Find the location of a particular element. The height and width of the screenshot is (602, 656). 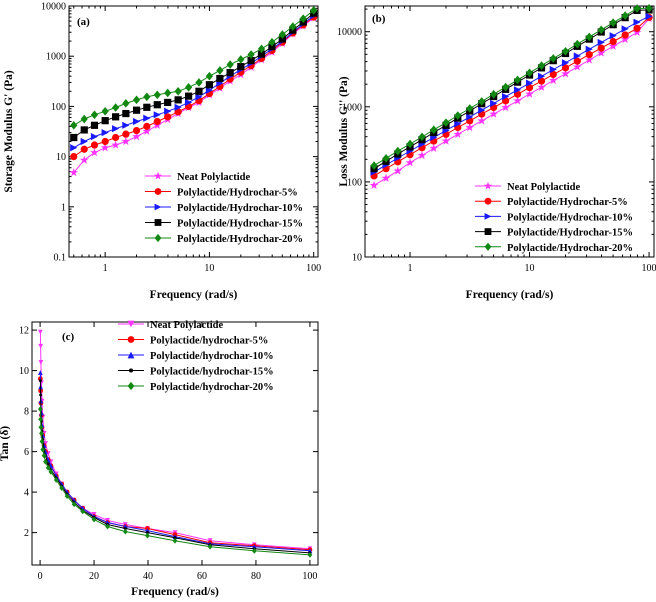

y-tick-label: 100 is located at coordinates (58, 107).